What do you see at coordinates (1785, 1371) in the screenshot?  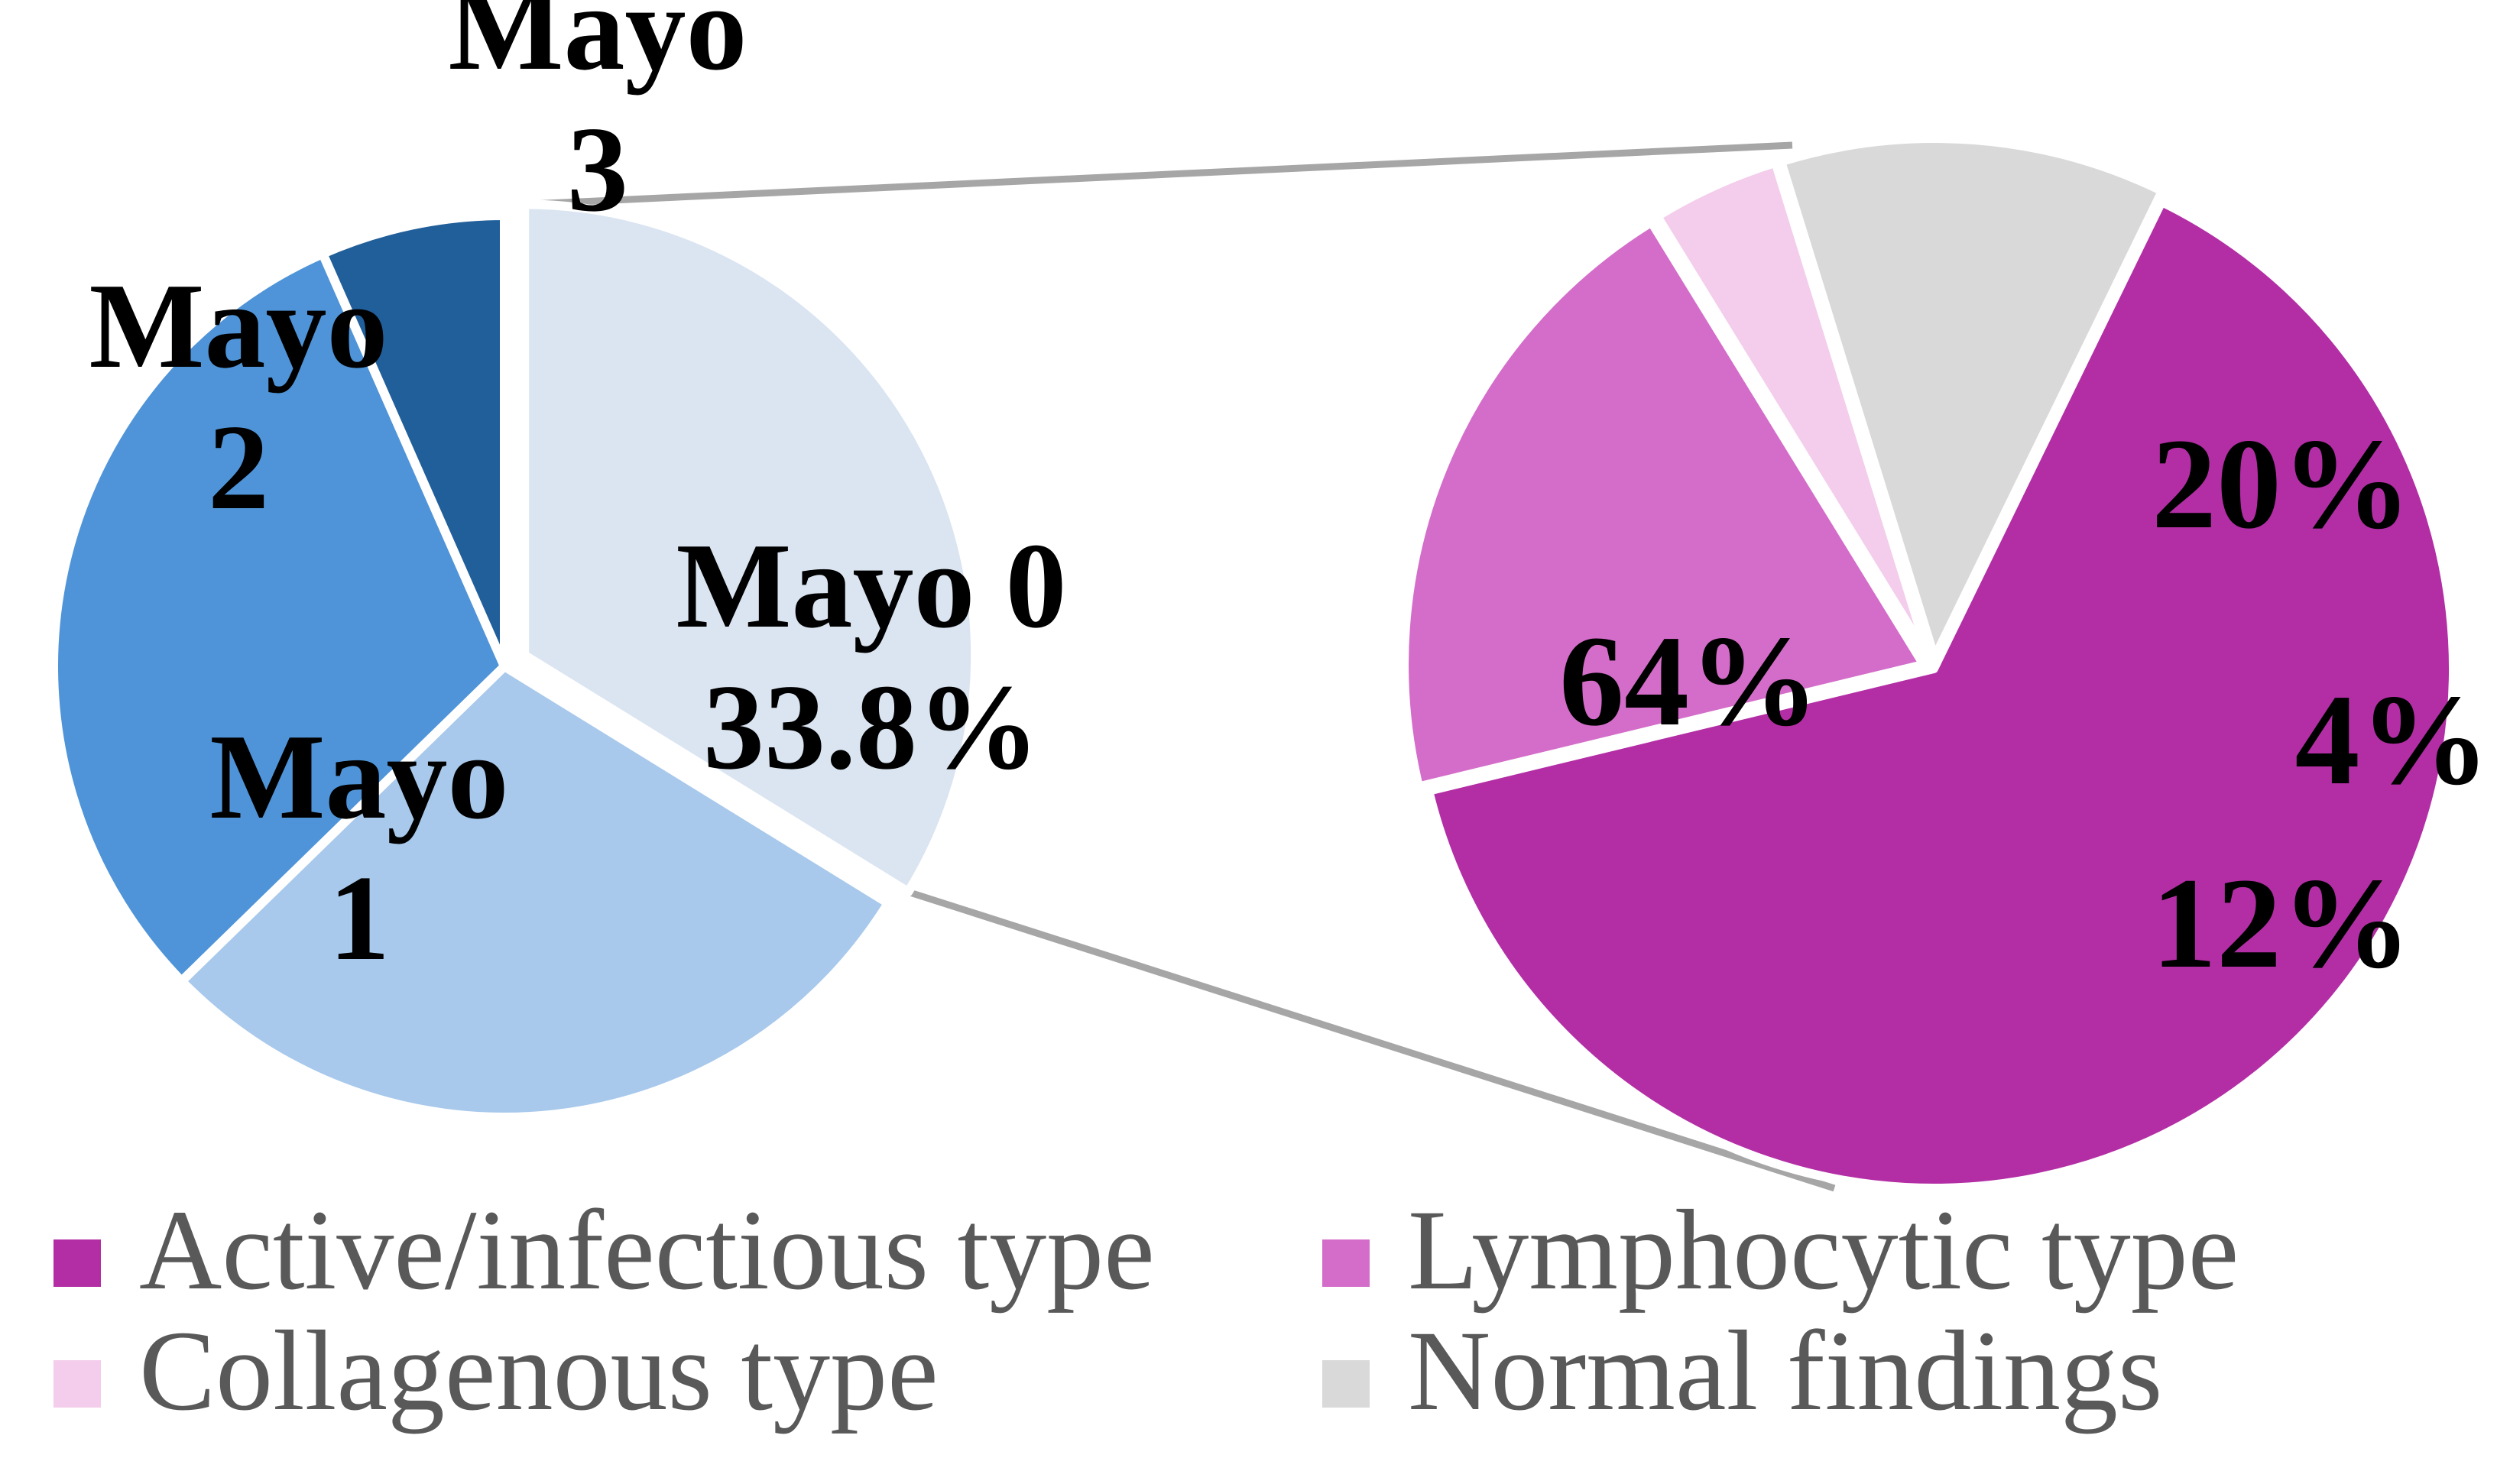 I see `legend-label: Normal findings` at bounding box center [1785, 1371].